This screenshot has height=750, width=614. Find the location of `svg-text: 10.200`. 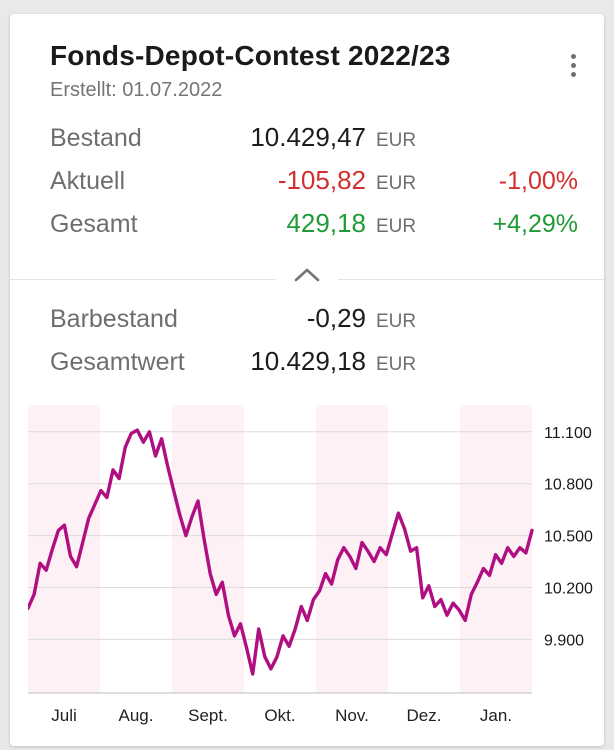

svg-text: 10.200 is located at coordinates (568, 588).